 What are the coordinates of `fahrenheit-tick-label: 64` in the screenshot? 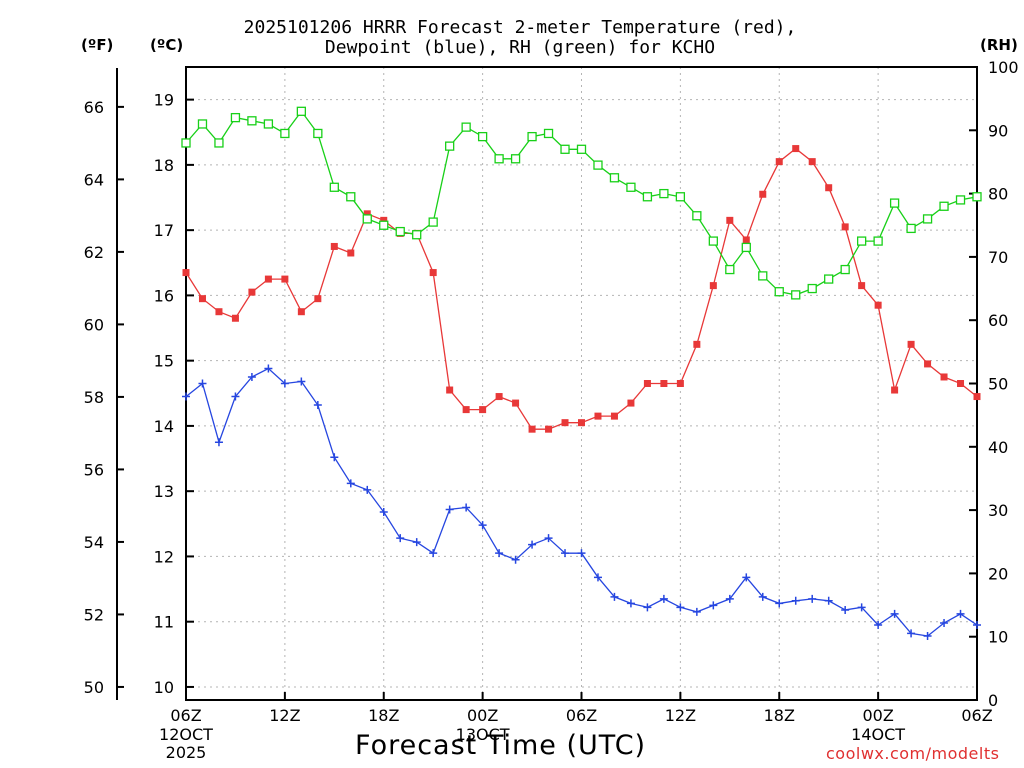 It's located at (94, 179).